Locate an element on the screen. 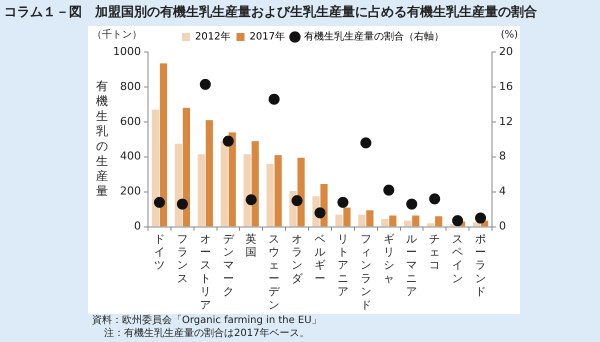 The height and width of the screenshot is (342, 600). x-tick-label: スペイン is located at coordinates (458, 258).